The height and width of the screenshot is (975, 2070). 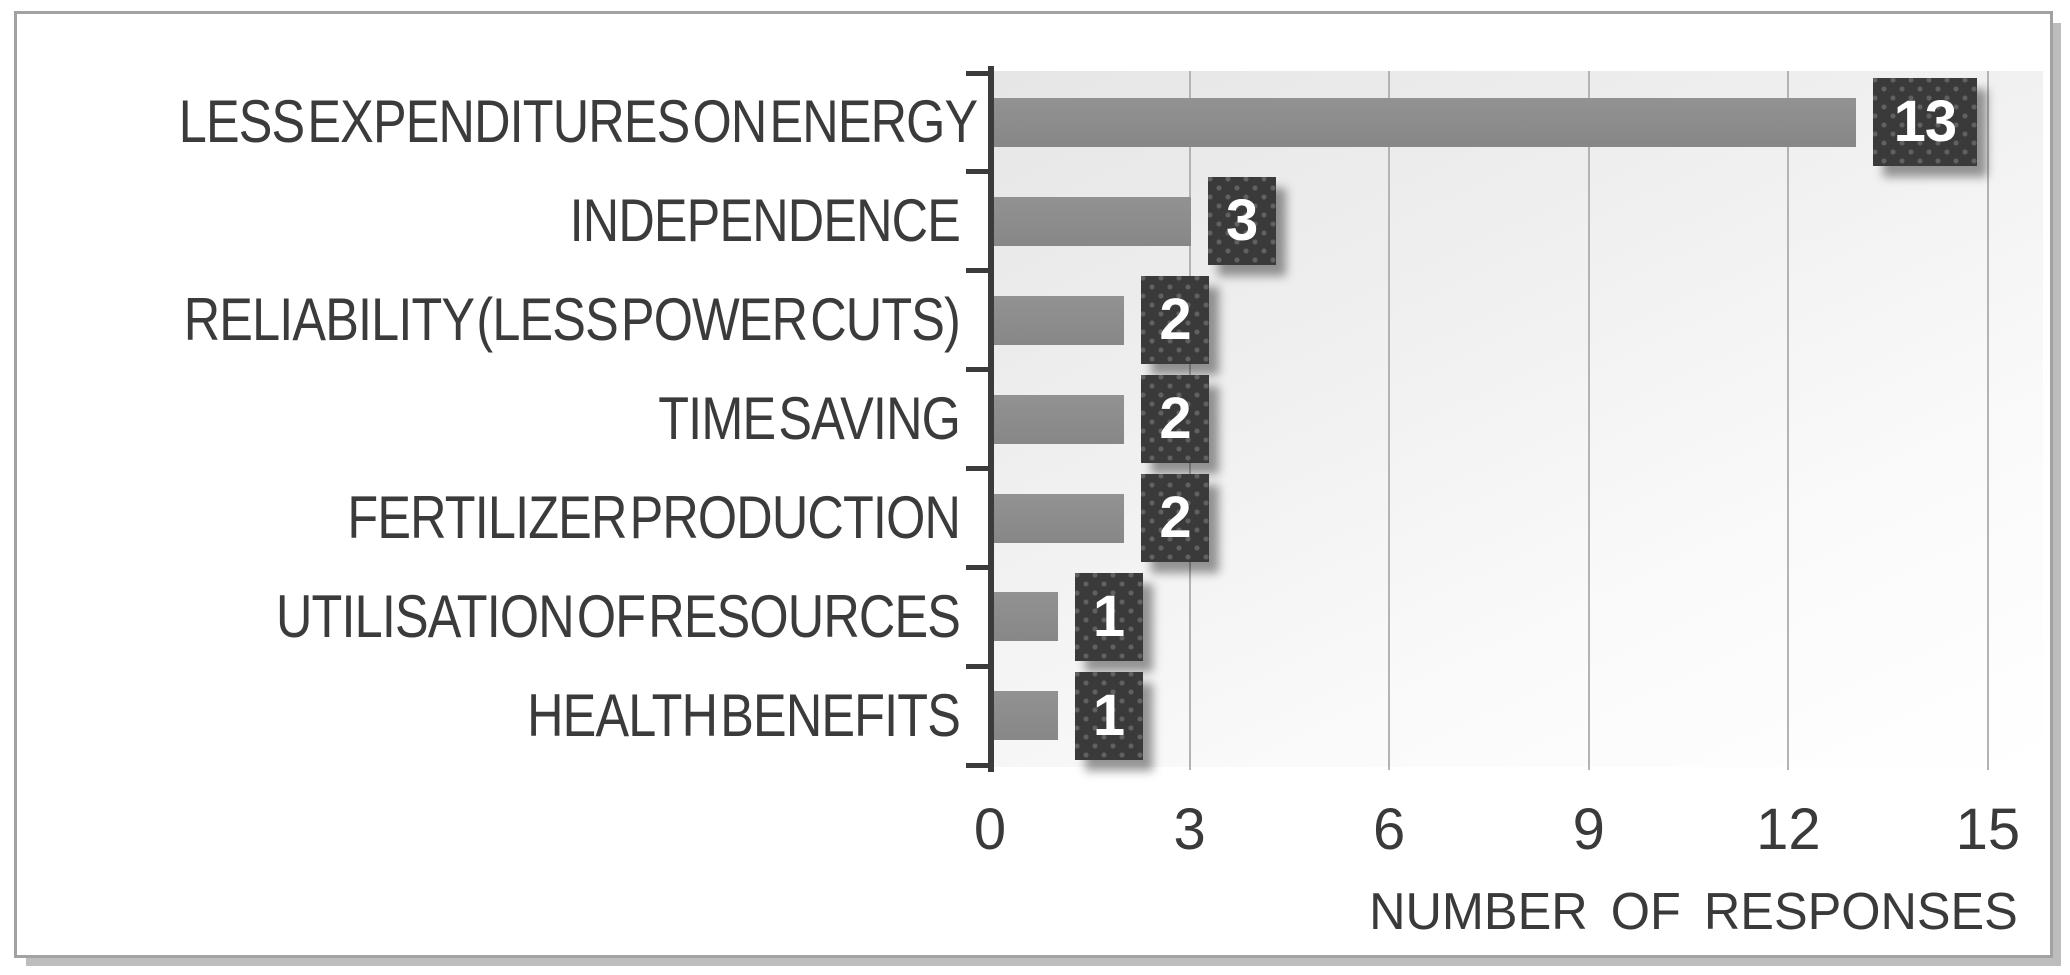 What do you see at coordinates (1988, 829) in the screenshot?
I see `x-tick-label: 15` at bounding box center [1988, 829].